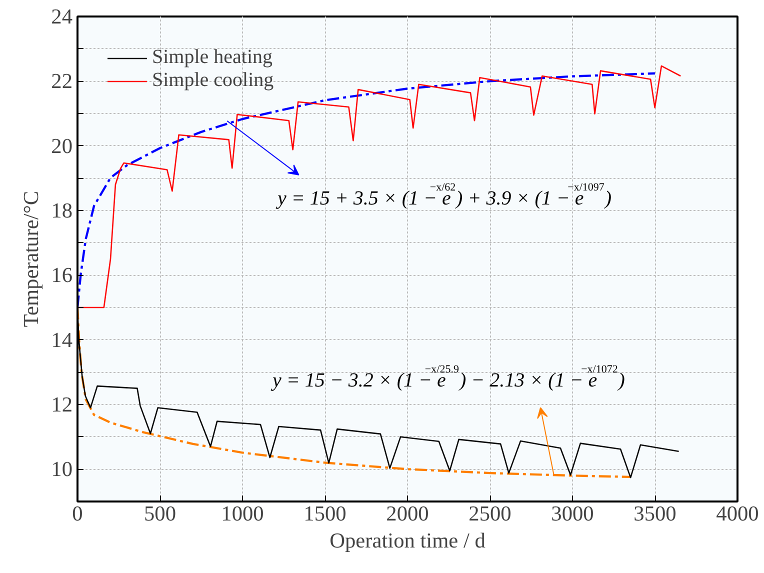  Describe the element at coordinates (655, 514) in the screenshot. I see `x-tick-label: 3500` at that location.